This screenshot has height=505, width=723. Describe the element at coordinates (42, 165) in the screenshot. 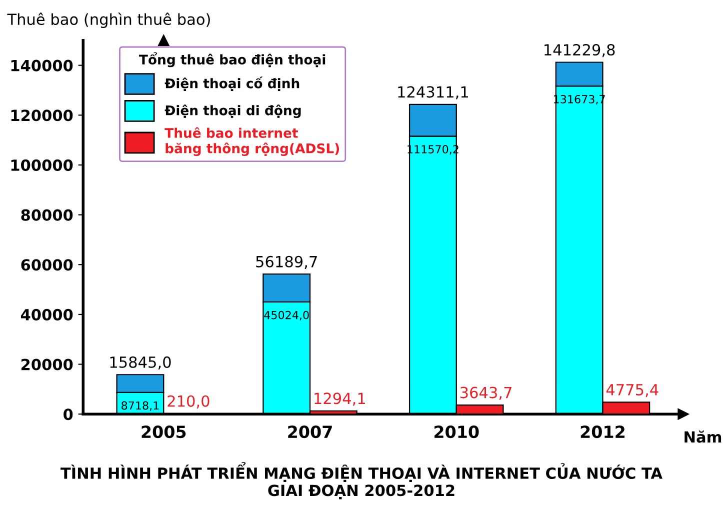

I see `y-tick-label: 100000` at that location.